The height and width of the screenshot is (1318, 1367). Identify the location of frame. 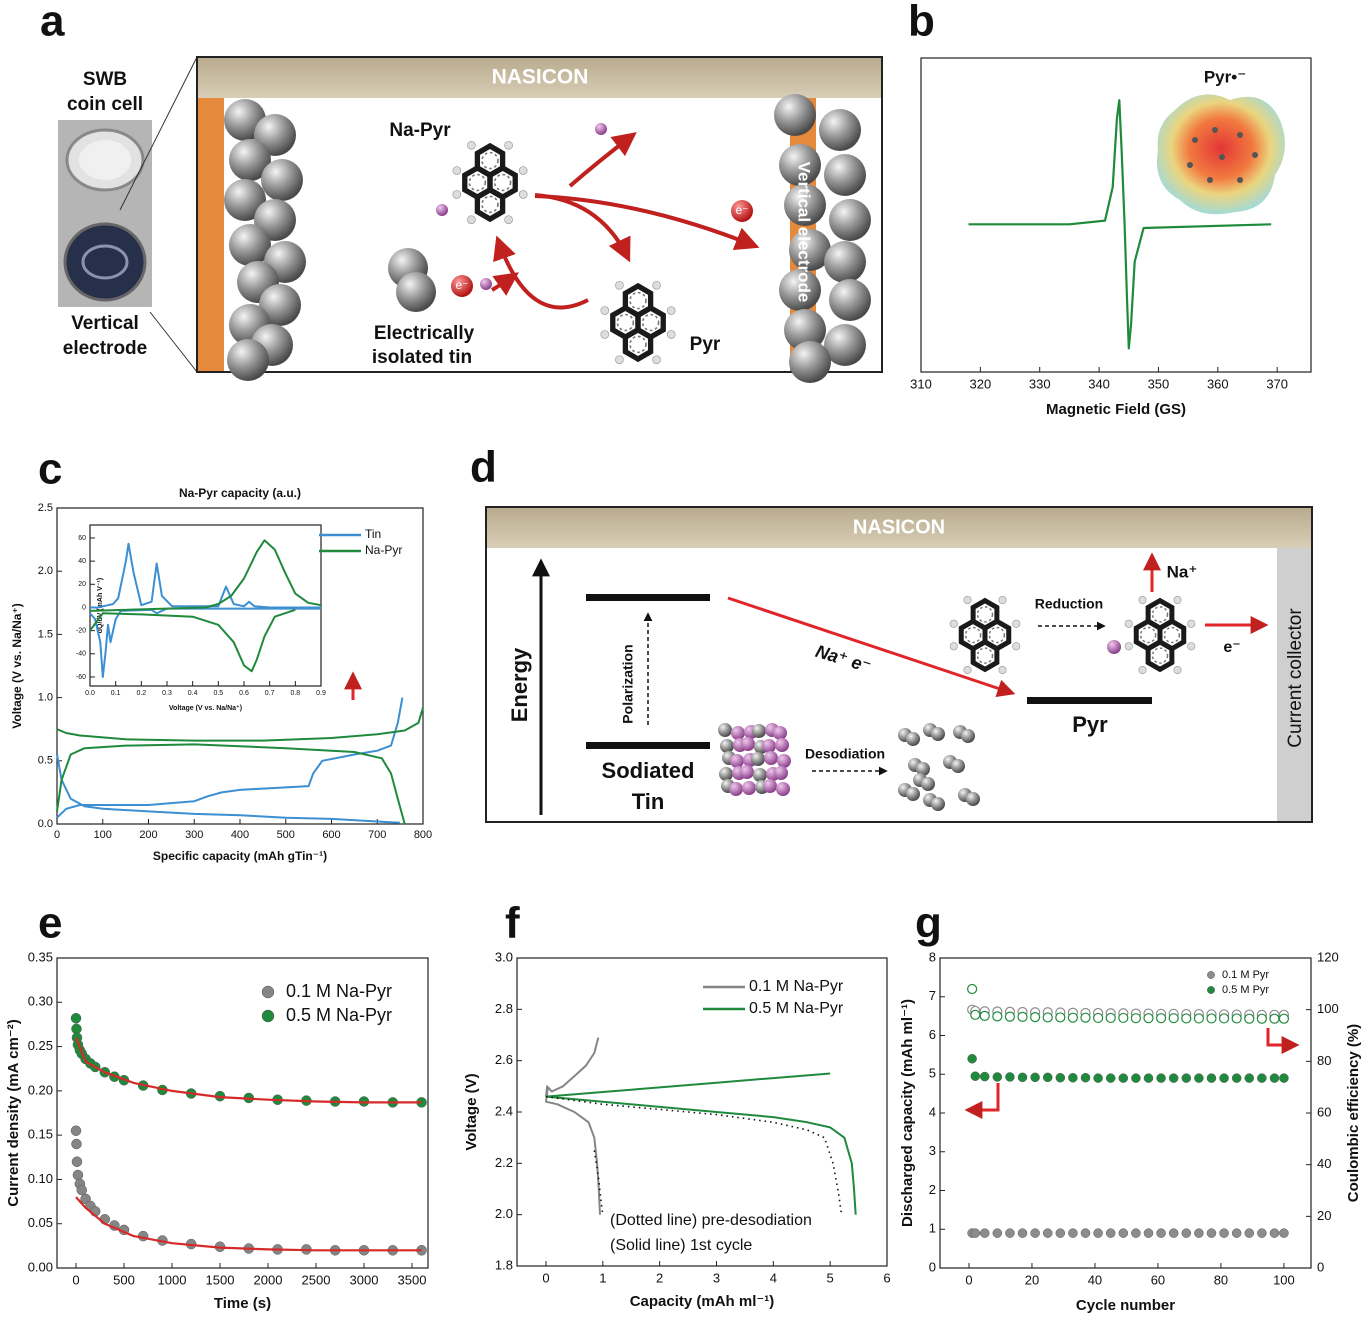
(539, 214).